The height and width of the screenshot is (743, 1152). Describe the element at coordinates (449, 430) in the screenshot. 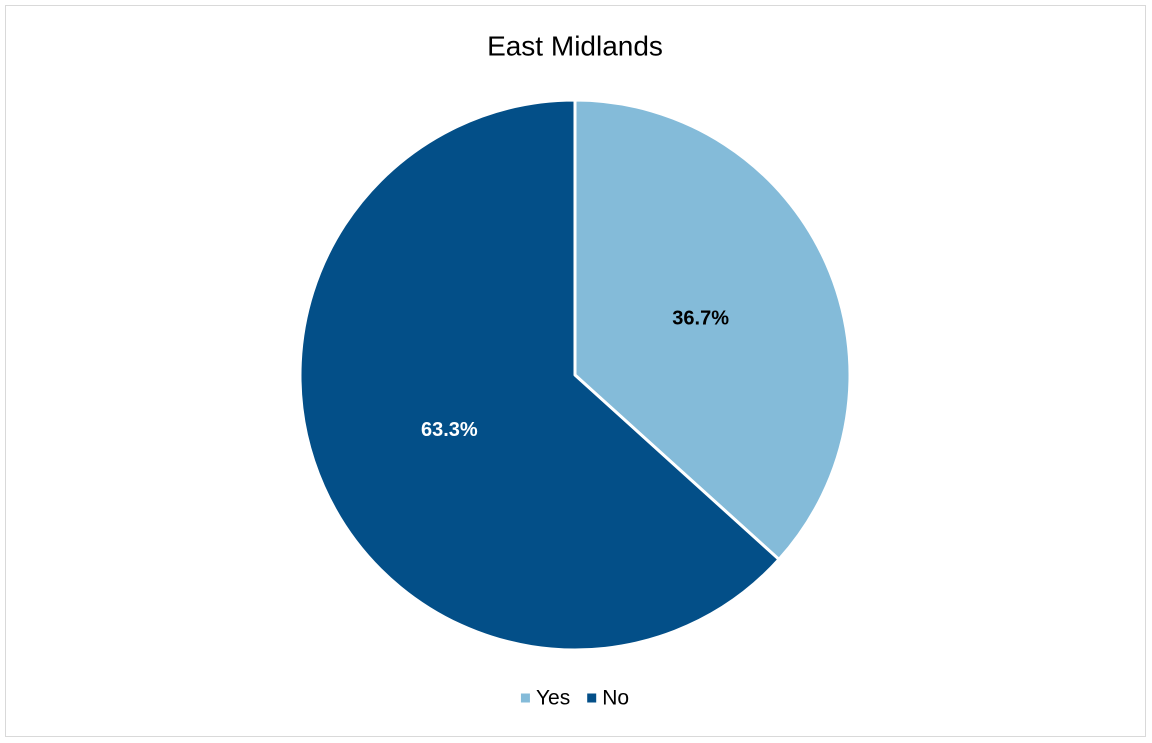

I see `data-label: 63.3%` at that location.